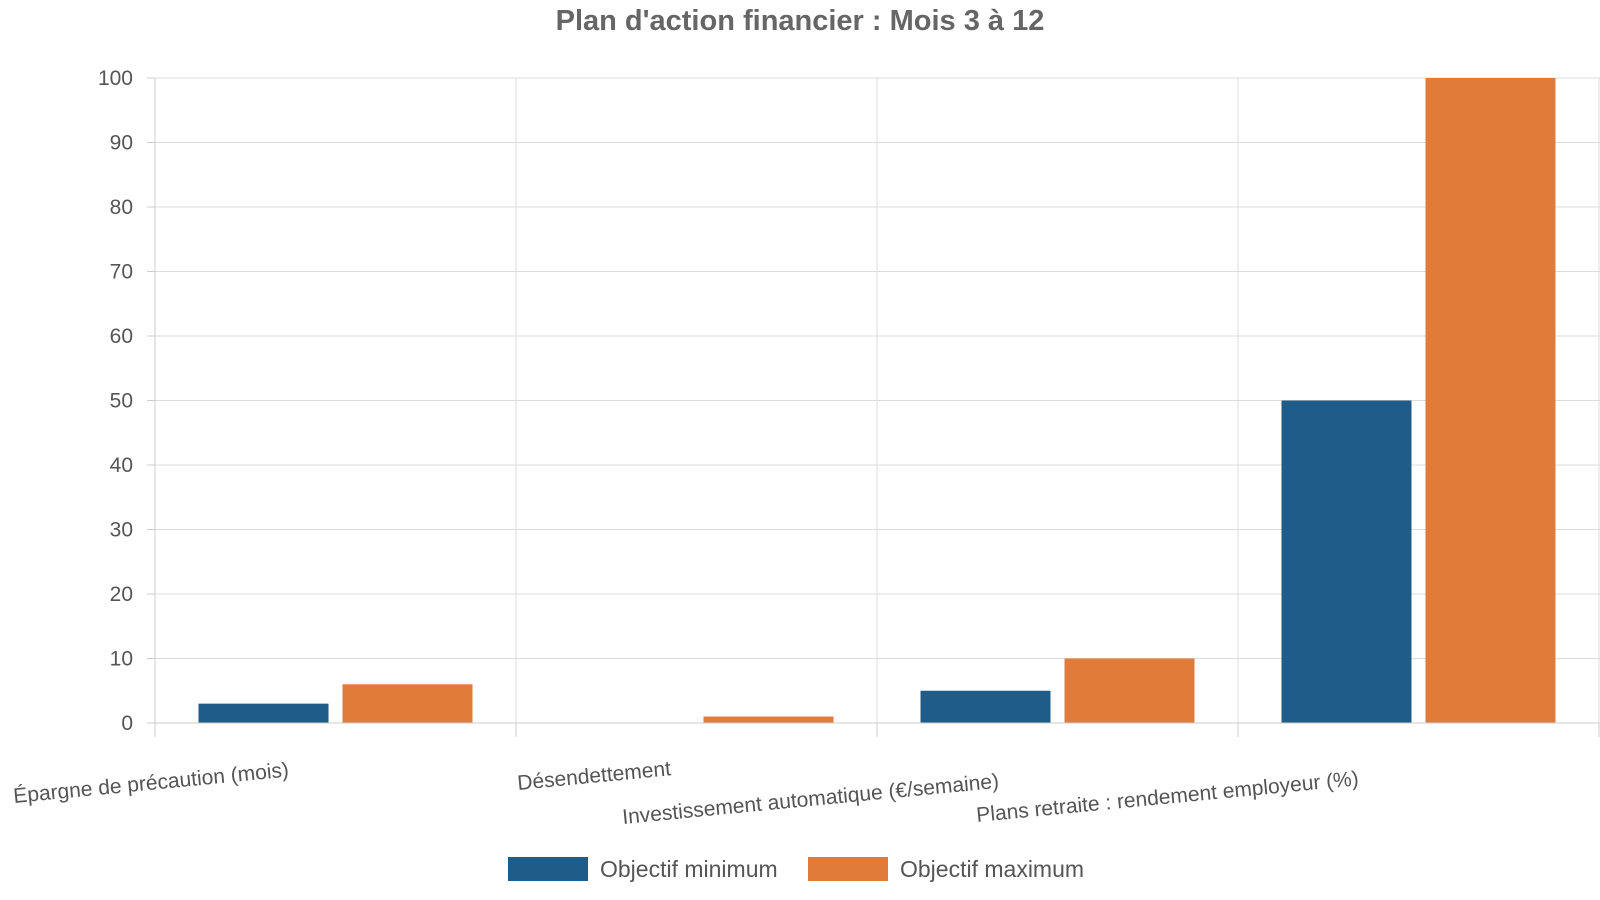 This screenshot has height=900, width=1600. Describe the element at coordinates (121, 401) in the screenshot. I see `y-tick-label: 50` at that location.